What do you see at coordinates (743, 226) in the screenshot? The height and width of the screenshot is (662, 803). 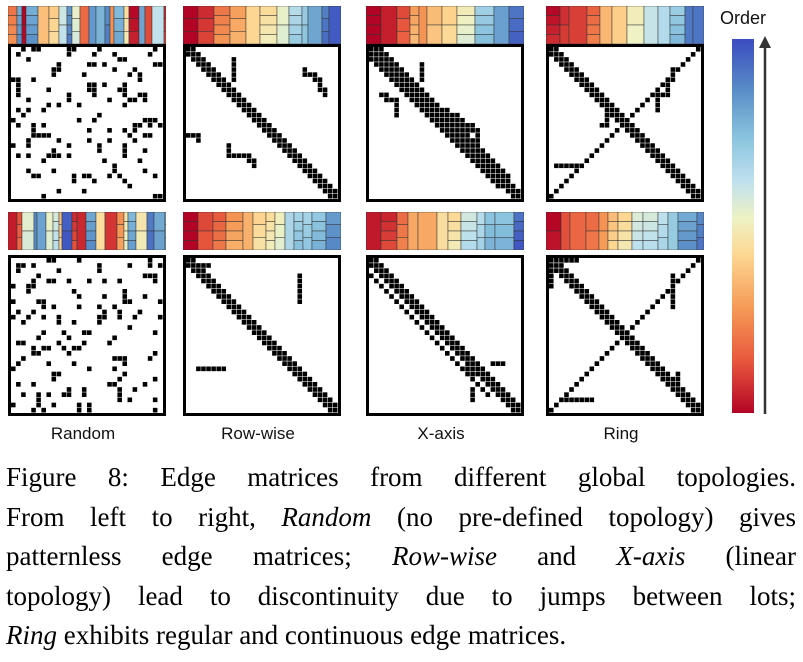 I see `order-colorbar` at bounding box center [743, 226].